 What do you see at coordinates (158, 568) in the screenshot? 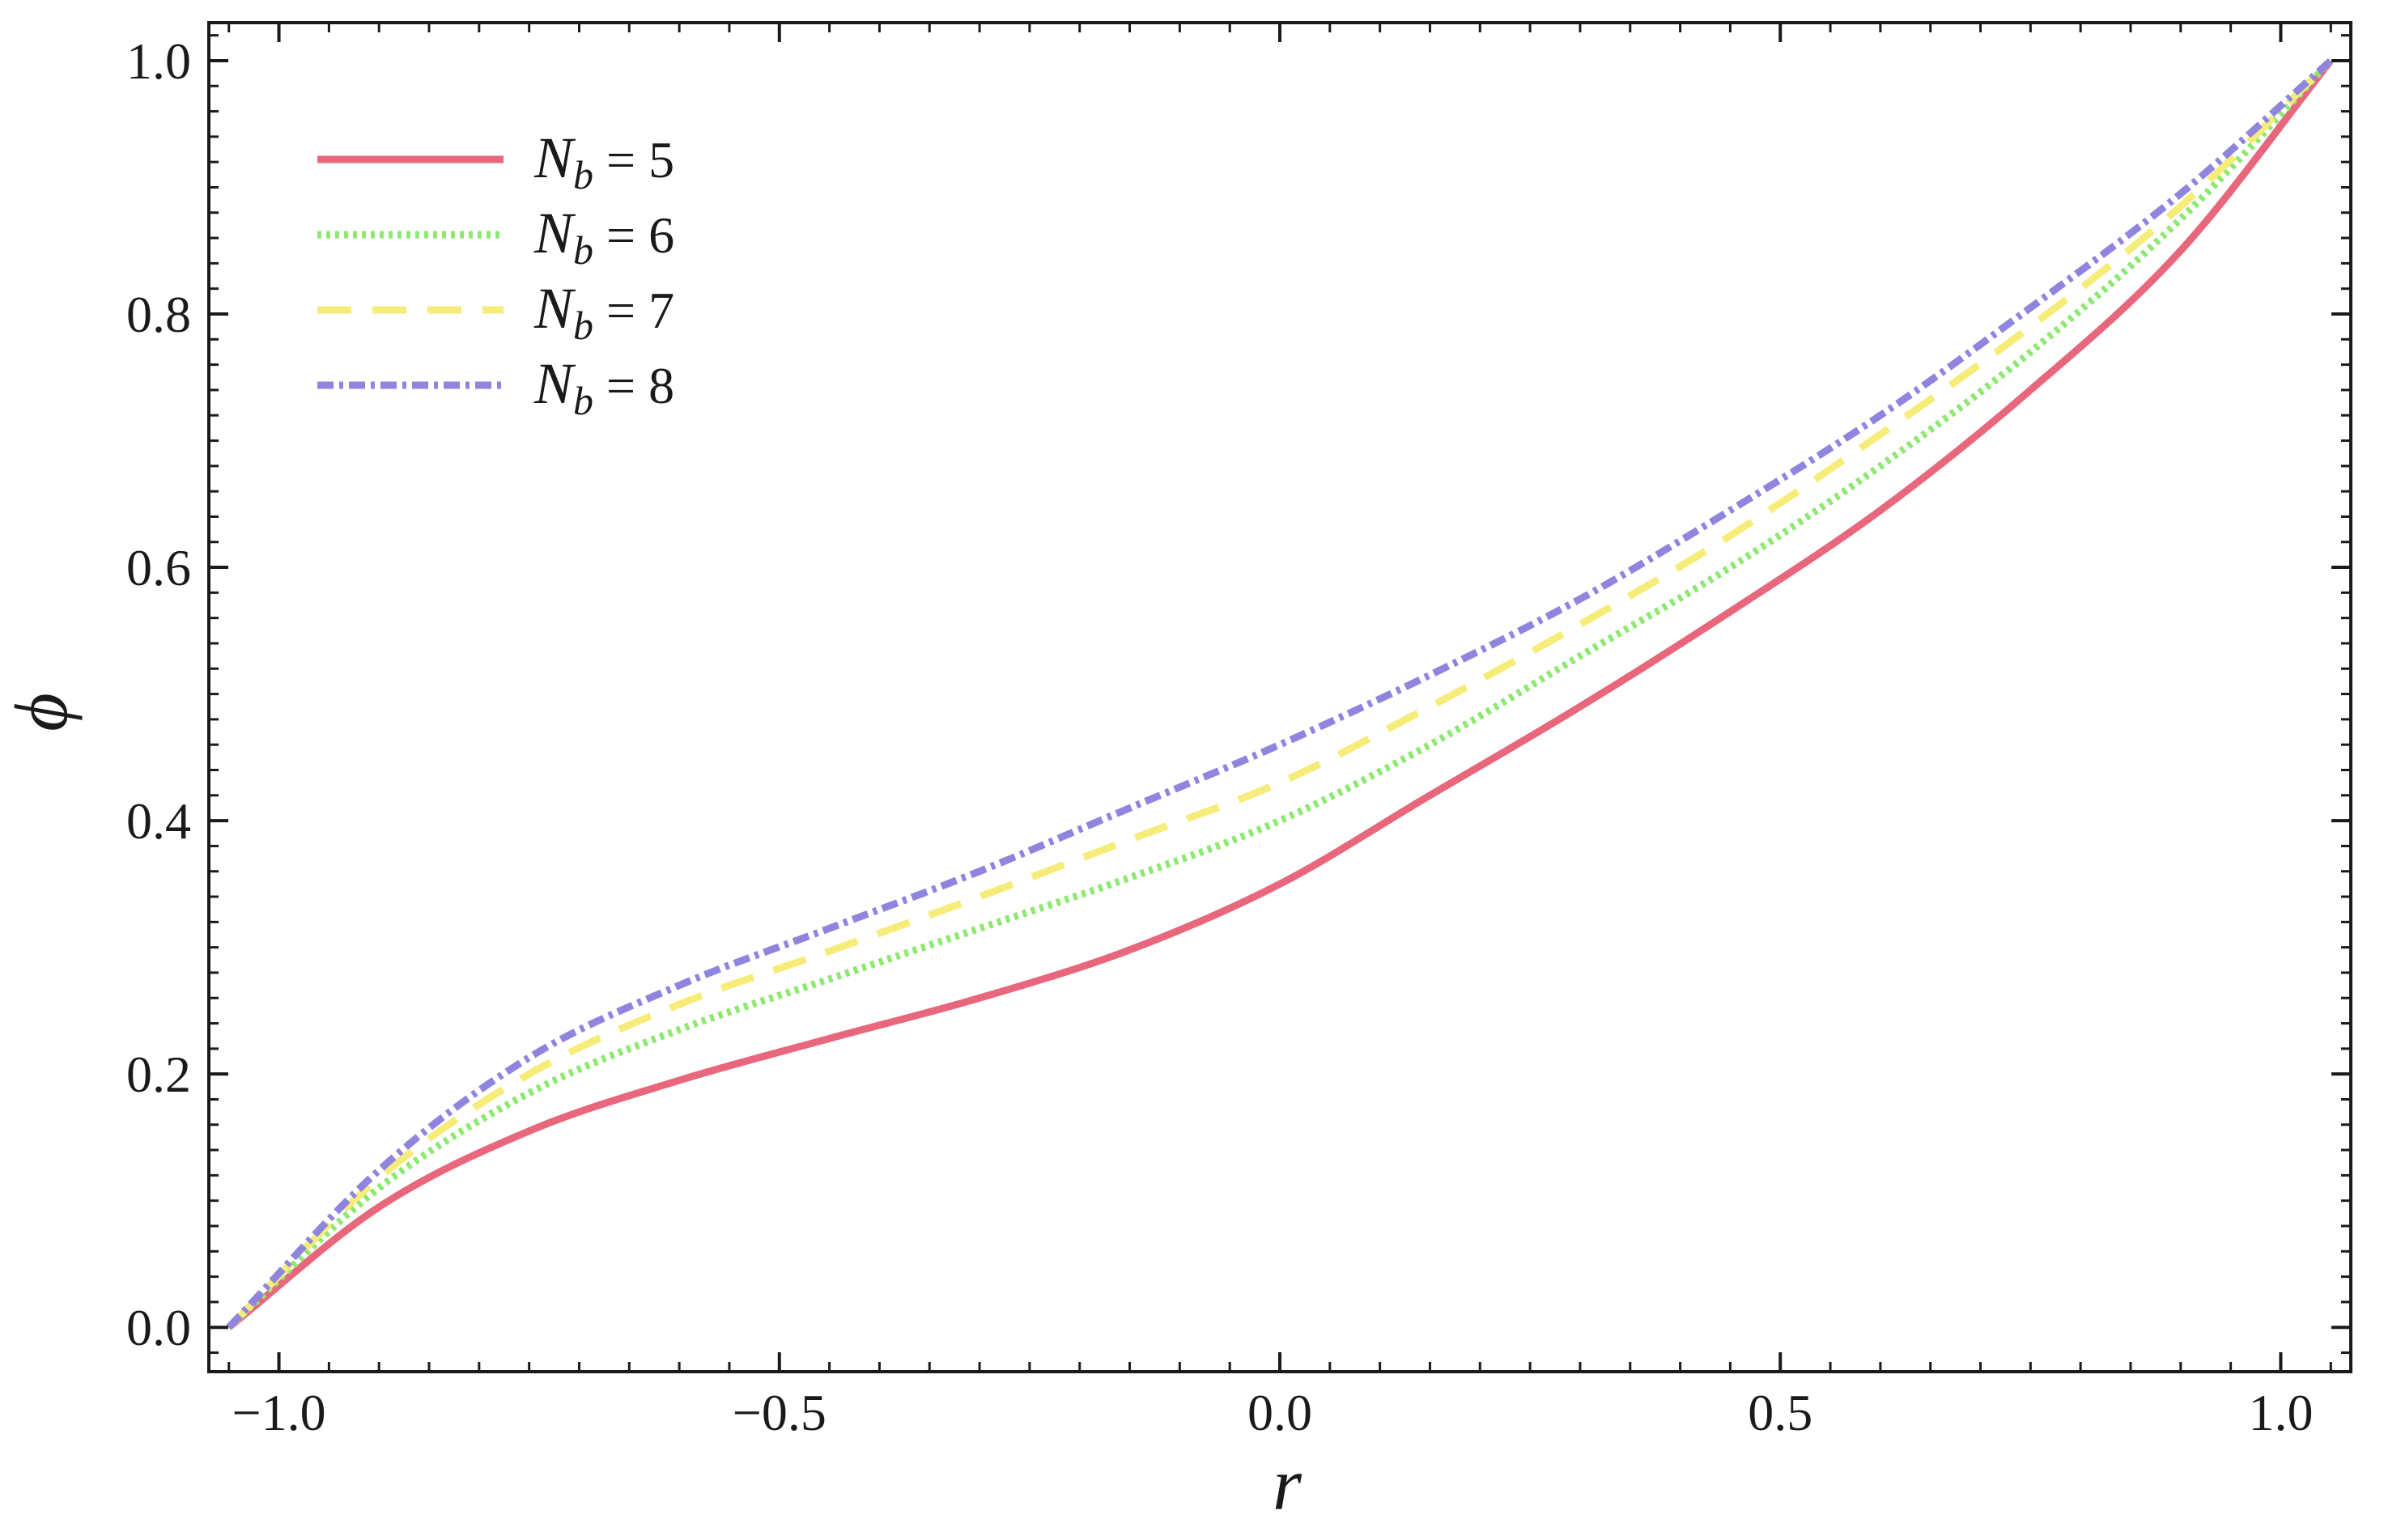
I see `y-tick-label: 0.6` at bounding box center [158, 568].